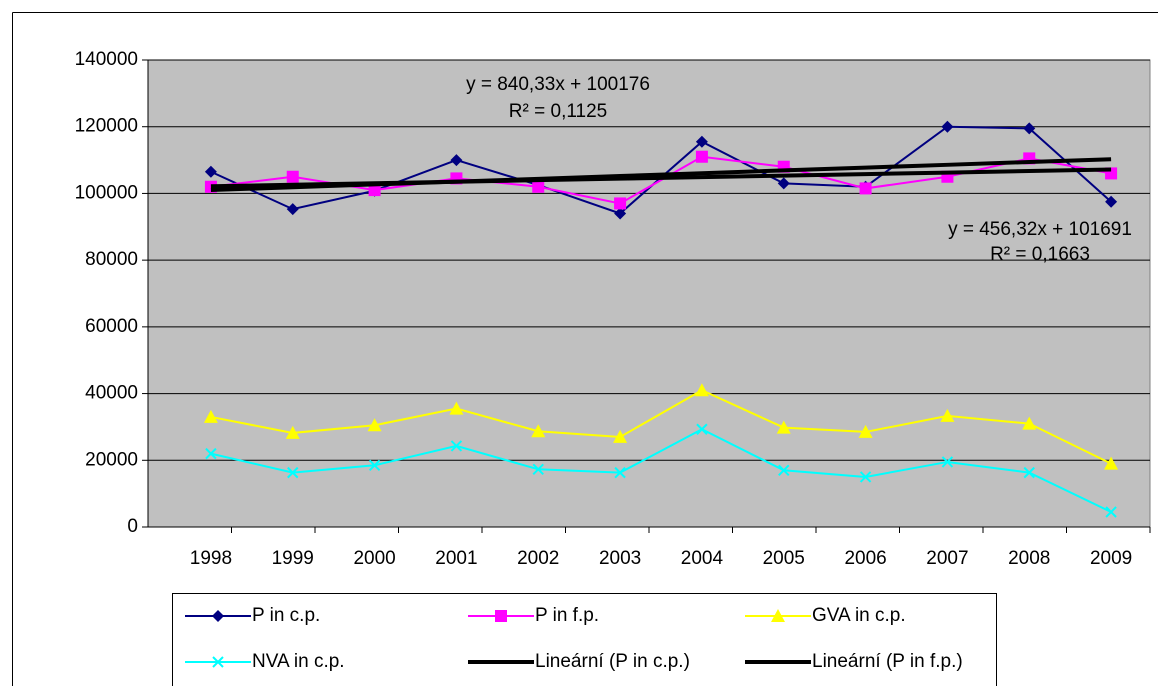 Image resolution: width=1158 pixels, height=686 pixels. I want to click on legend, so click(584, 639).